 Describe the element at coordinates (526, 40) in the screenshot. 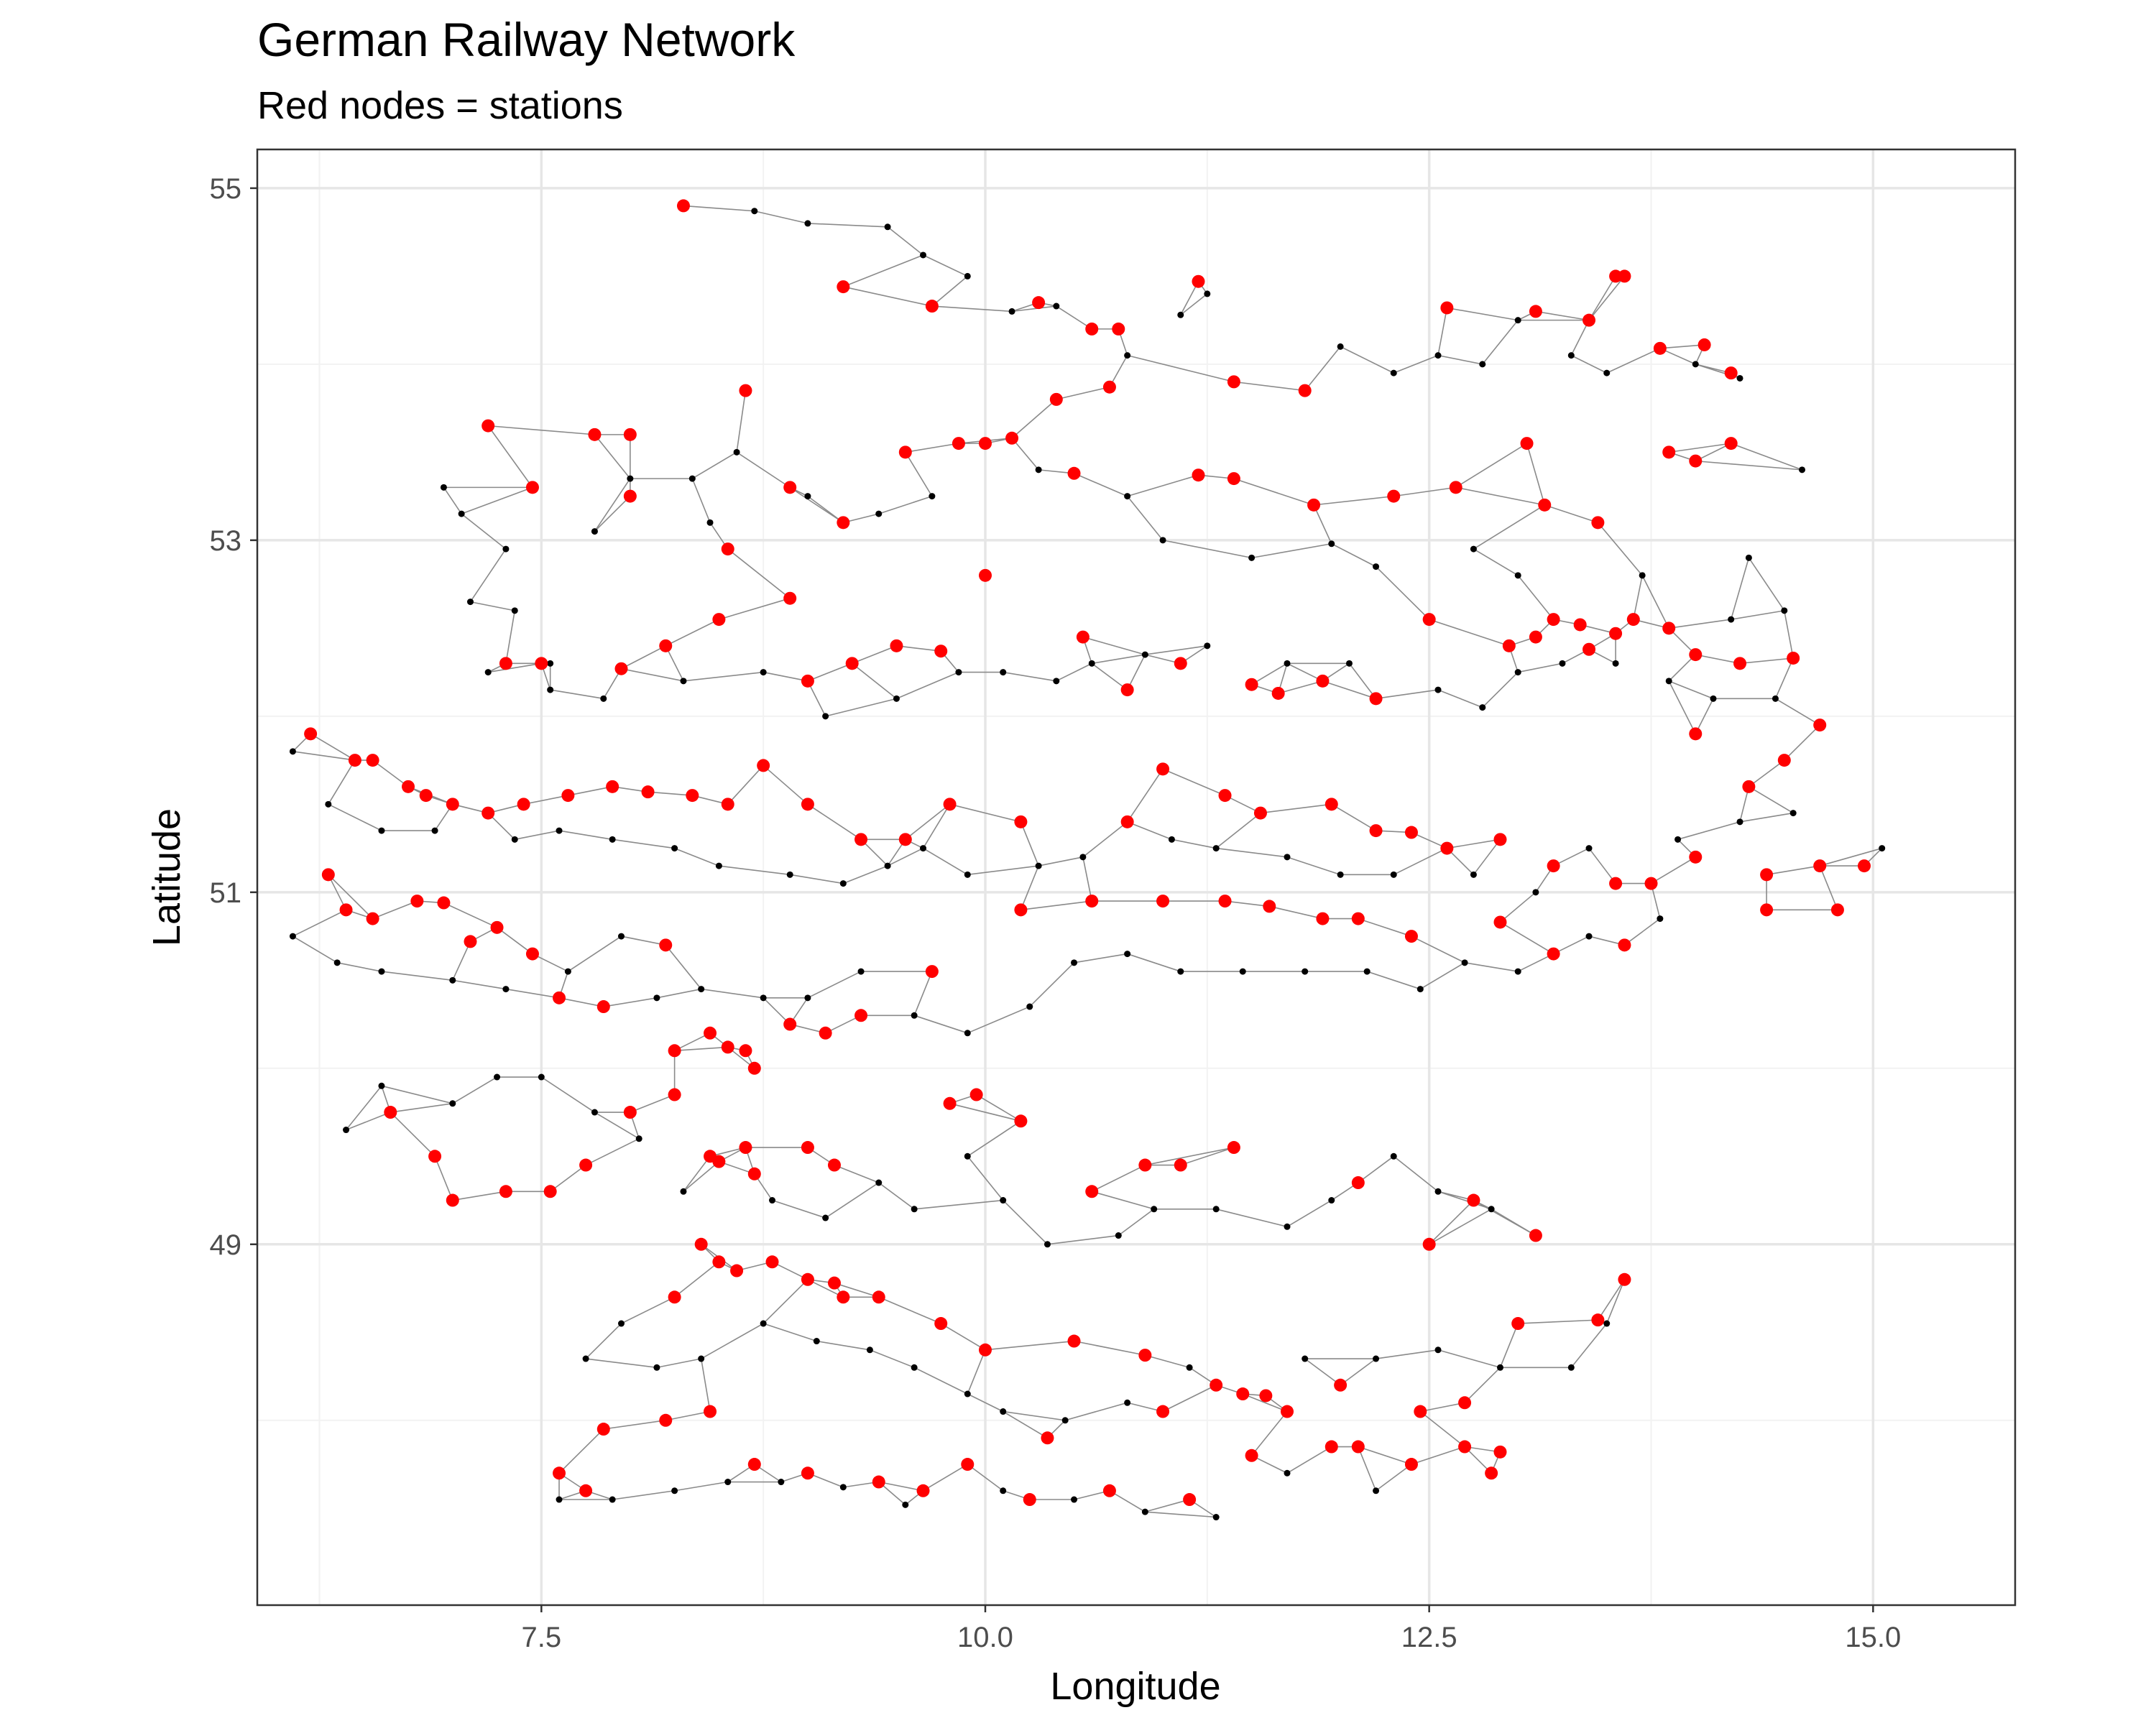

I see `chart-title: German Railway Network` at that location.